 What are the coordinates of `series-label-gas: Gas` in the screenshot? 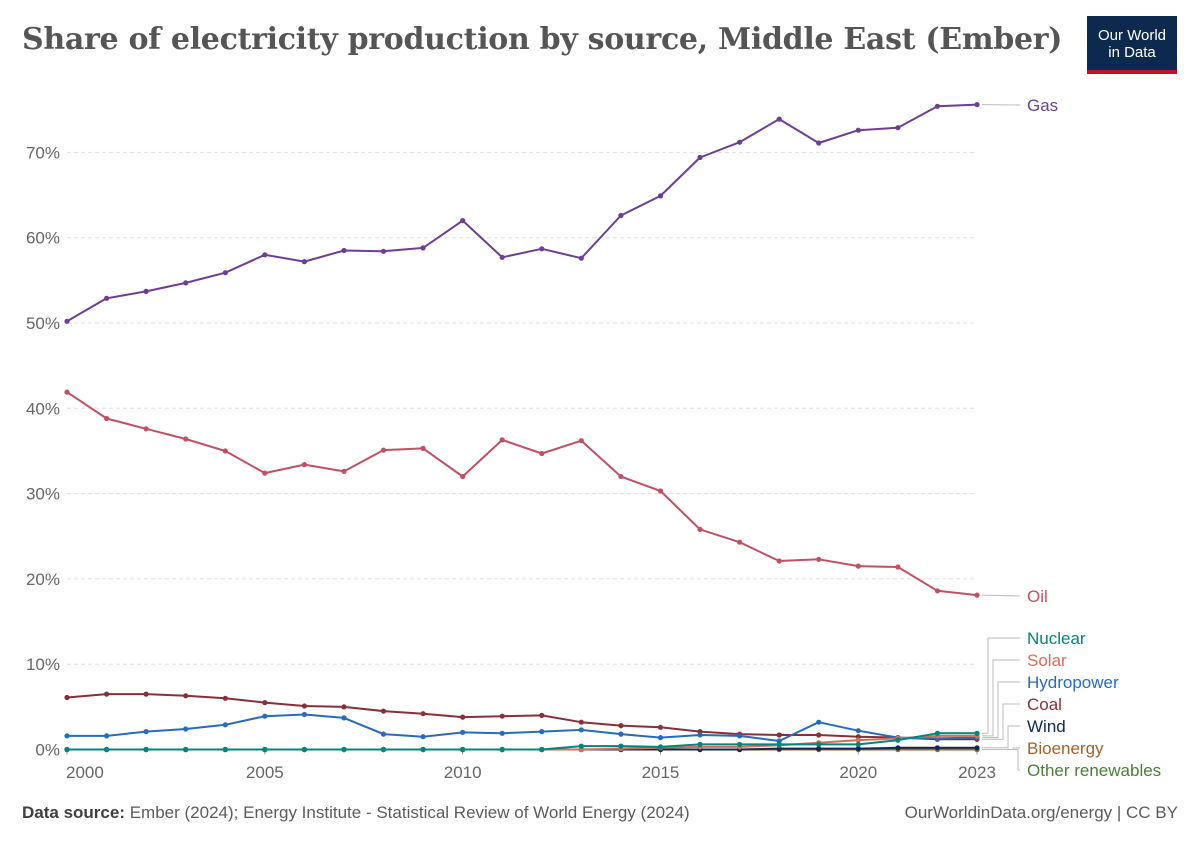 It's located at (1042, 105).